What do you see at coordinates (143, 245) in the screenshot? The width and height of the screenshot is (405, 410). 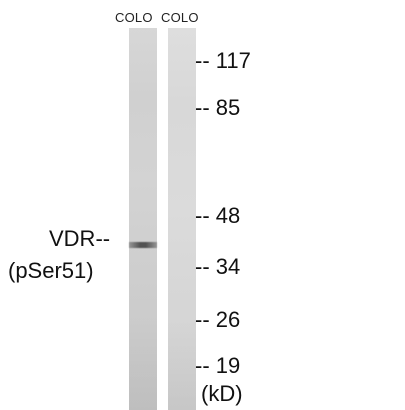 I see `protein-band` at bounding box center [143, 245].